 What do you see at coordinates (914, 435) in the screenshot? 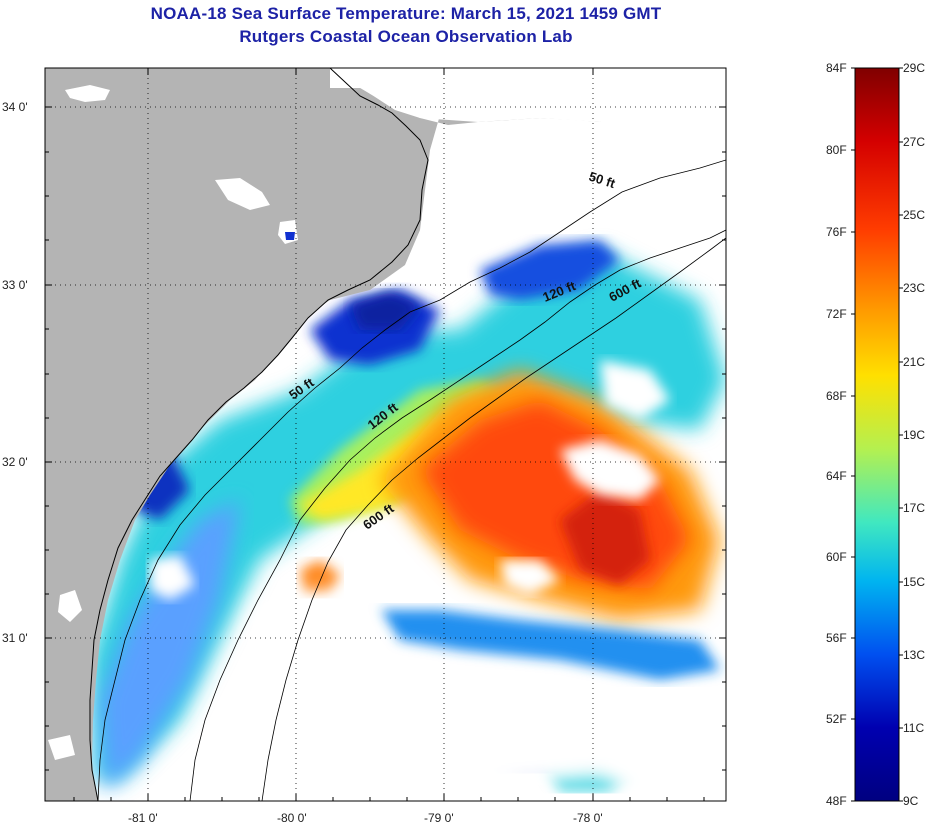
I see `cb-c-19: 19C` at bounding box center [914, 435].